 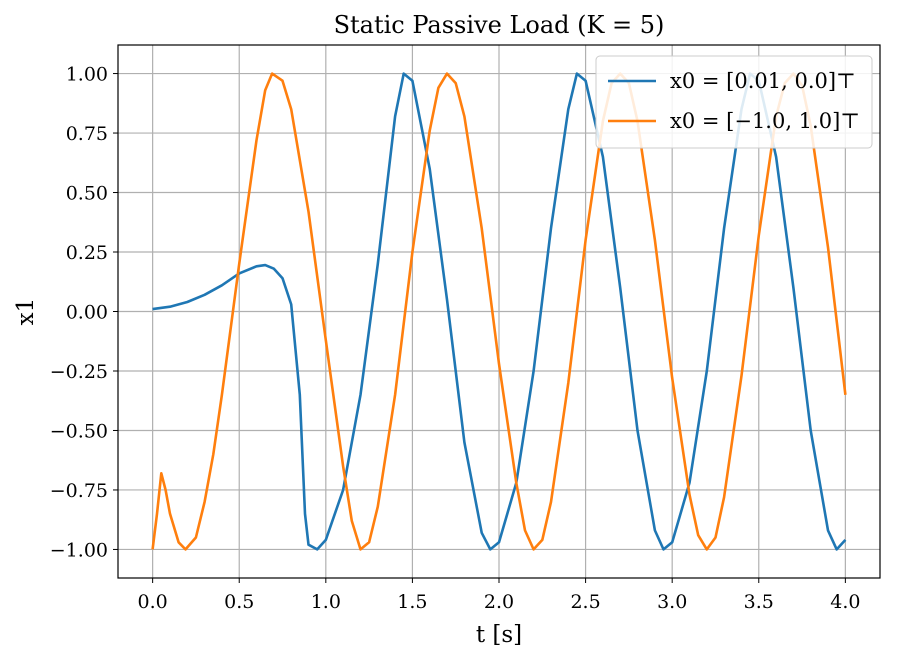 I want to click on x-tick-label: 0.5, so click(x=239, y=602).